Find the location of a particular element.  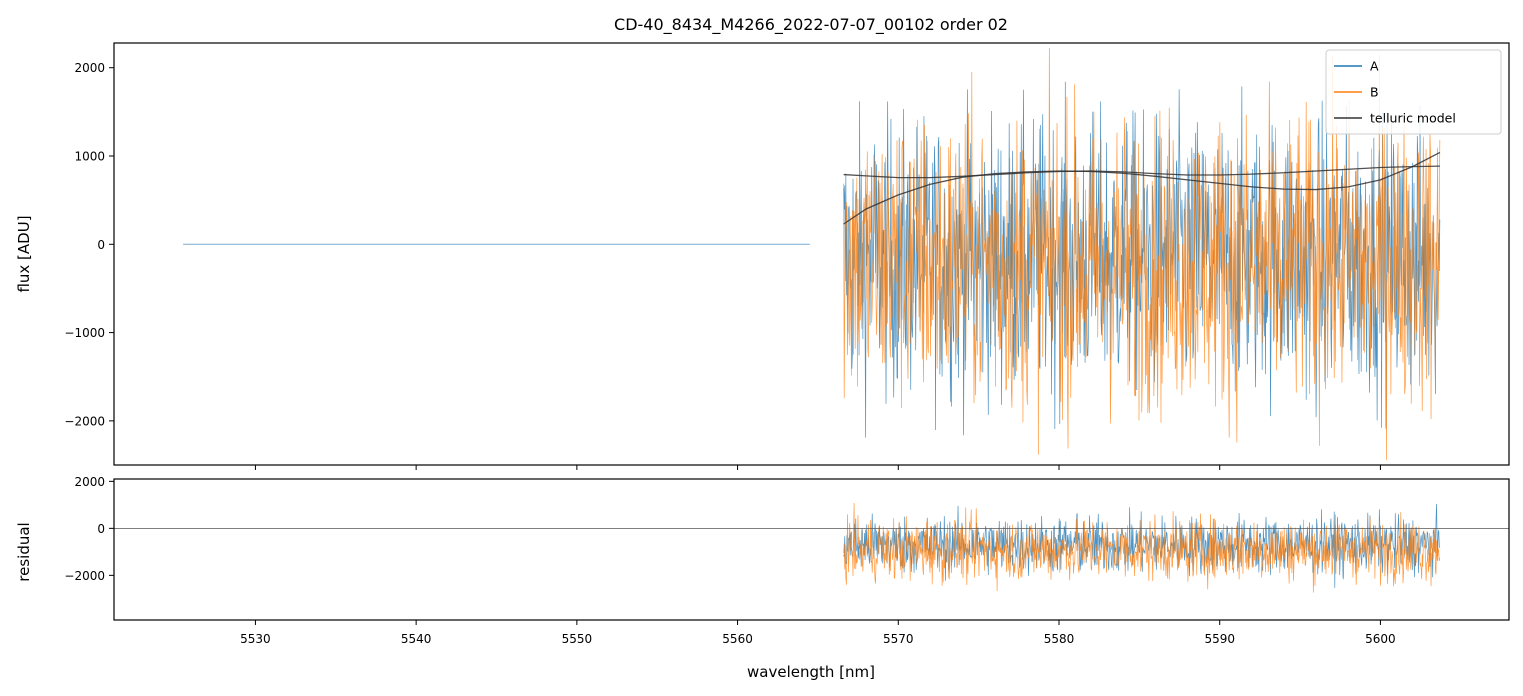

legend-label-b: B is located at coordinates (1374, 92).